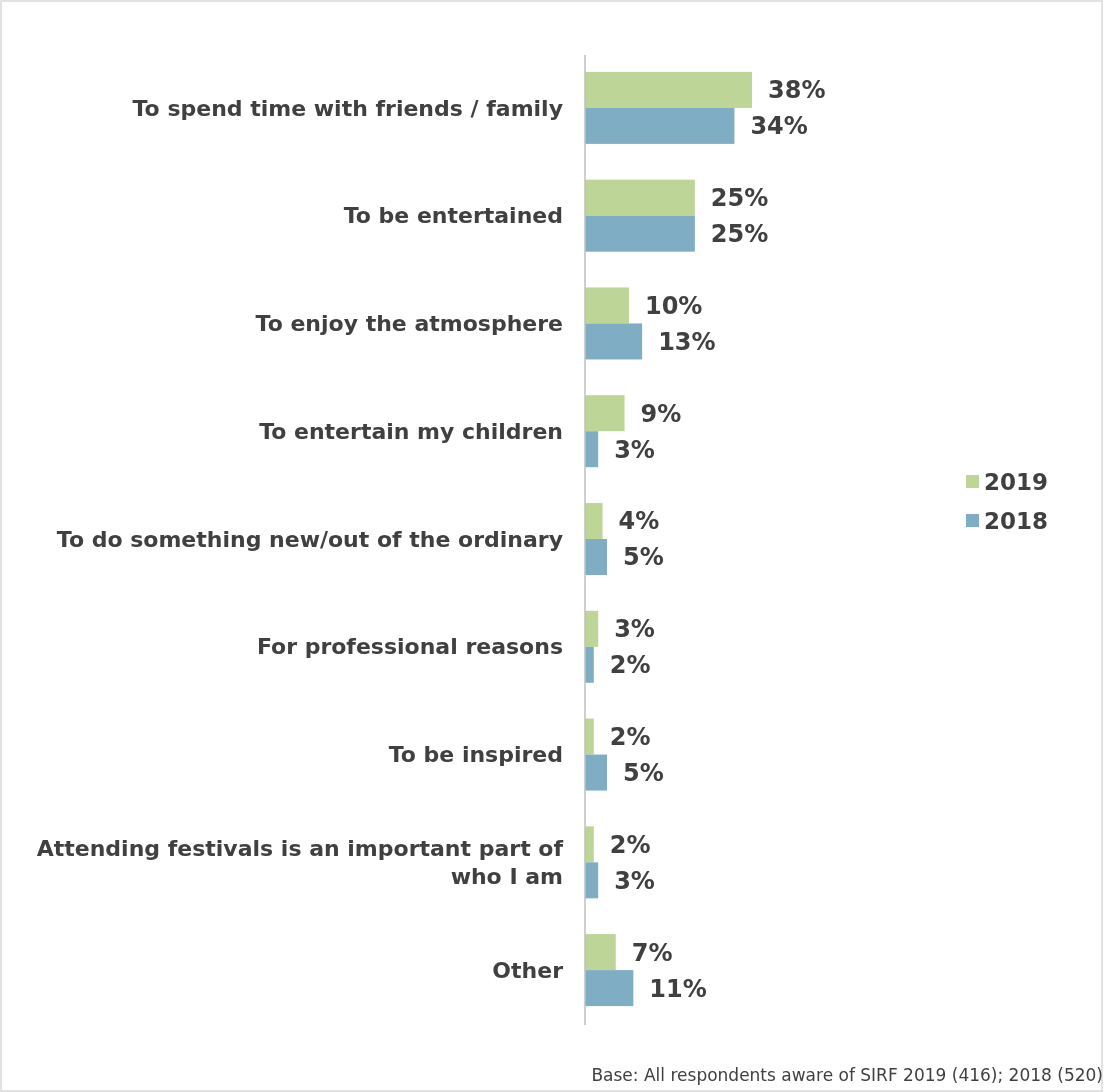 The height and width of the screenshot is (1092, 1111). I want to click on y-tick-label: To be inspired, so click(475, 755).